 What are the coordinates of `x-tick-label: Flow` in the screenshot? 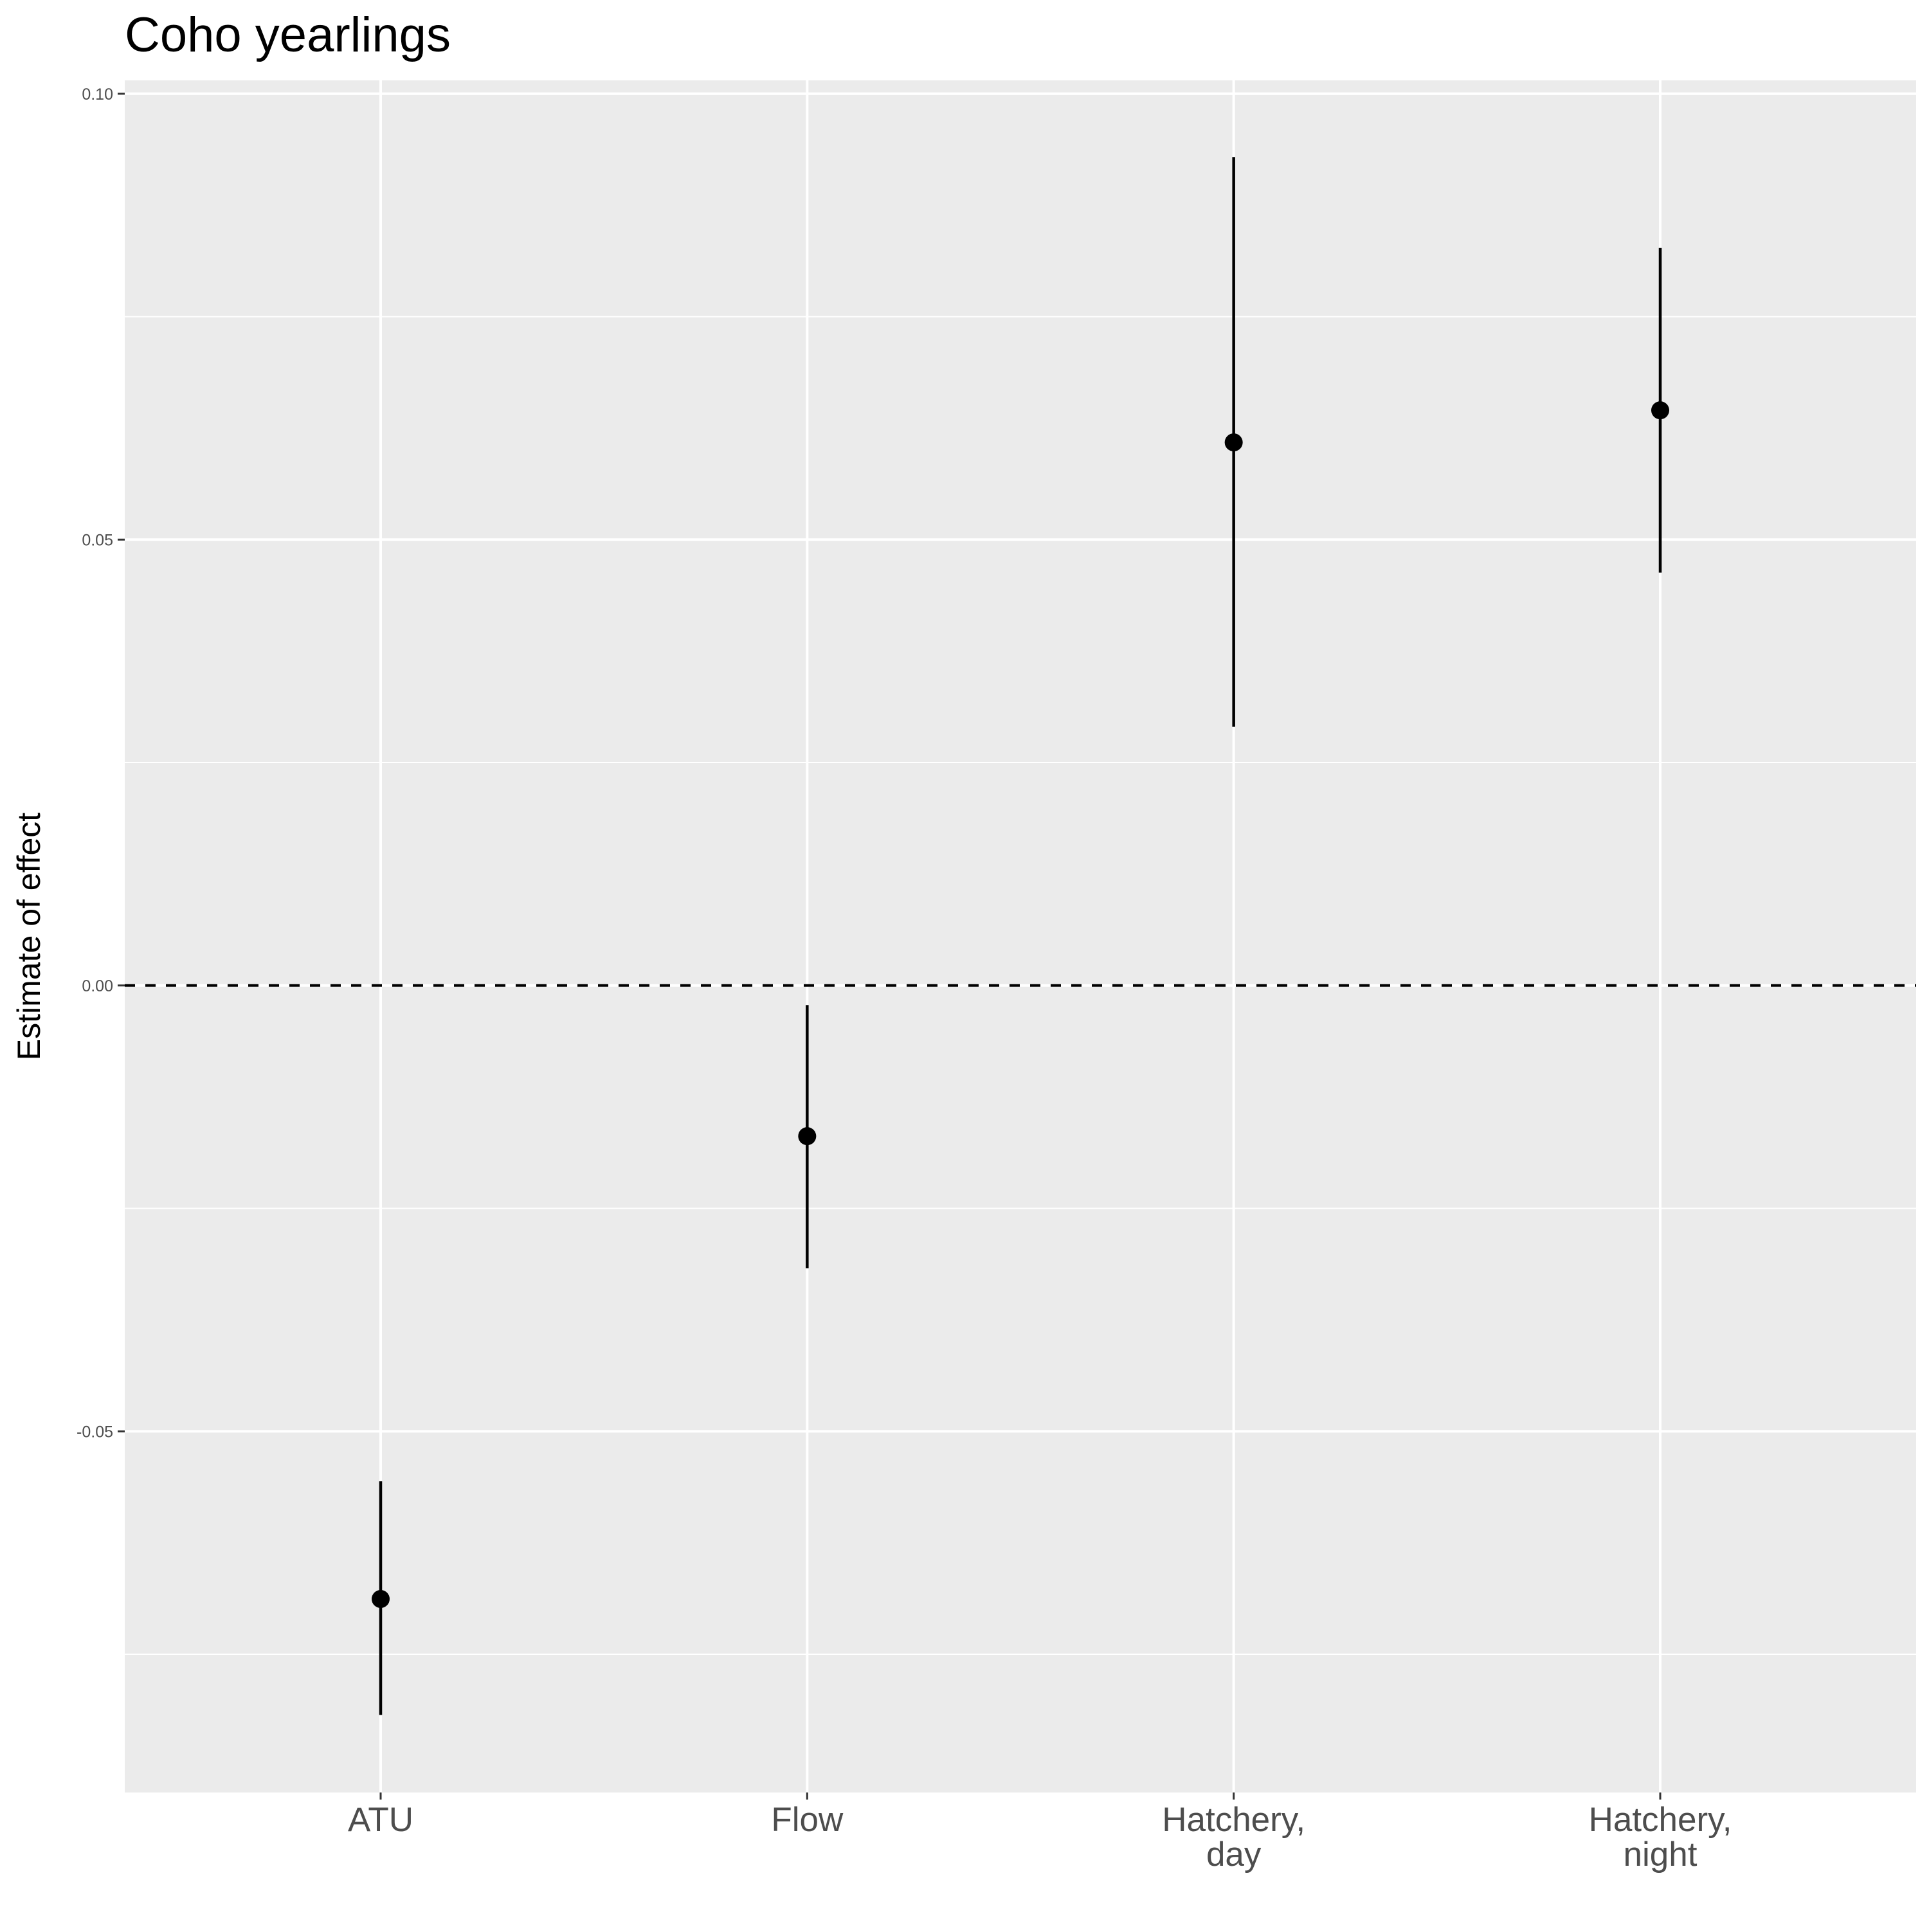 It's located at (807, 1820).